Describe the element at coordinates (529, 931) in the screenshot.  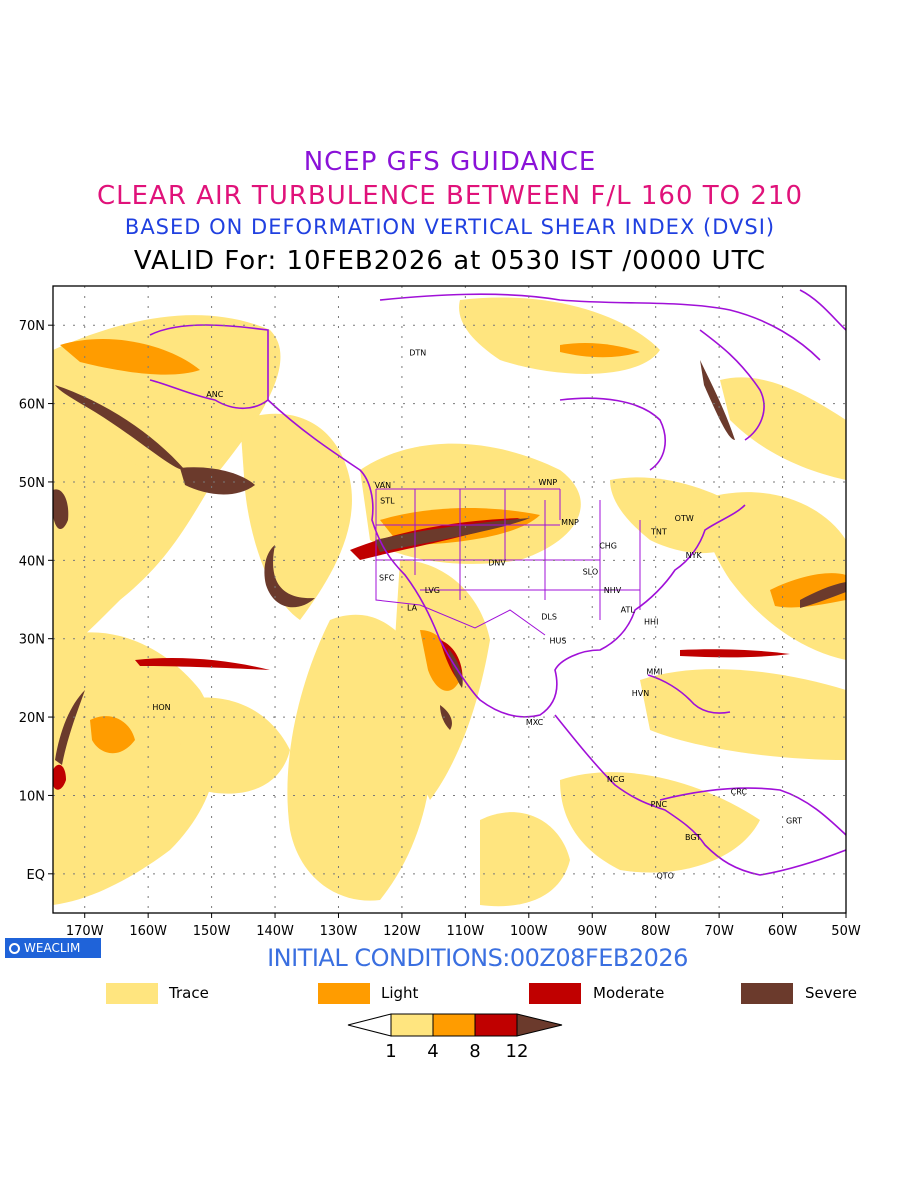
I see `lon-label: 100W` at that location.